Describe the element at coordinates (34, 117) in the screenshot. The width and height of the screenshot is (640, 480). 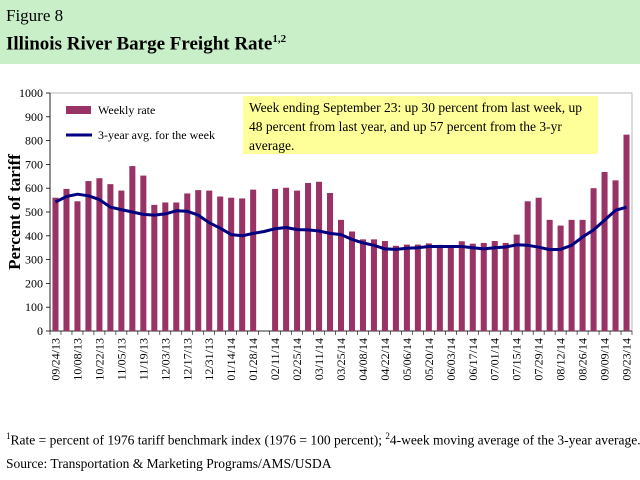
I see `y-tick-label: 900` at that location.